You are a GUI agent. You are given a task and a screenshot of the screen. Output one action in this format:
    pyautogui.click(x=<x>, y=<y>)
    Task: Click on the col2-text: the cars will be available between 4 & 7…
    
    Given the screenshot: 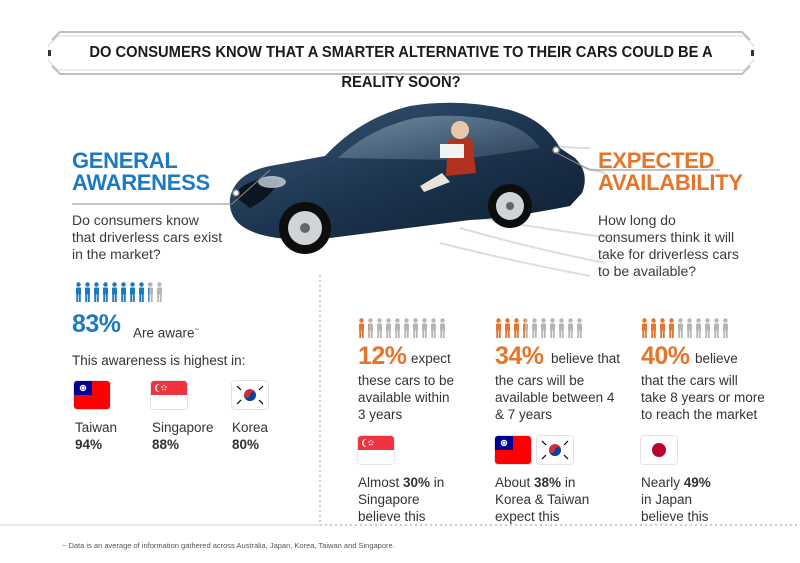 What is the action you would take?
    pyautogui.click(x=555, y=397)
    